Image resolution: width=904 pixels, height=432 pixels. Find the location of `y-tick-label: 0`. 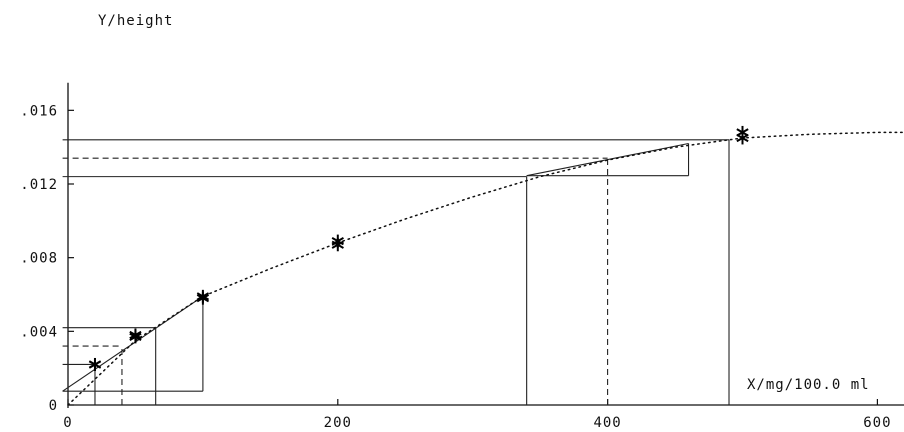

y-tick-label: 0 is located at coordinates (53, 406).